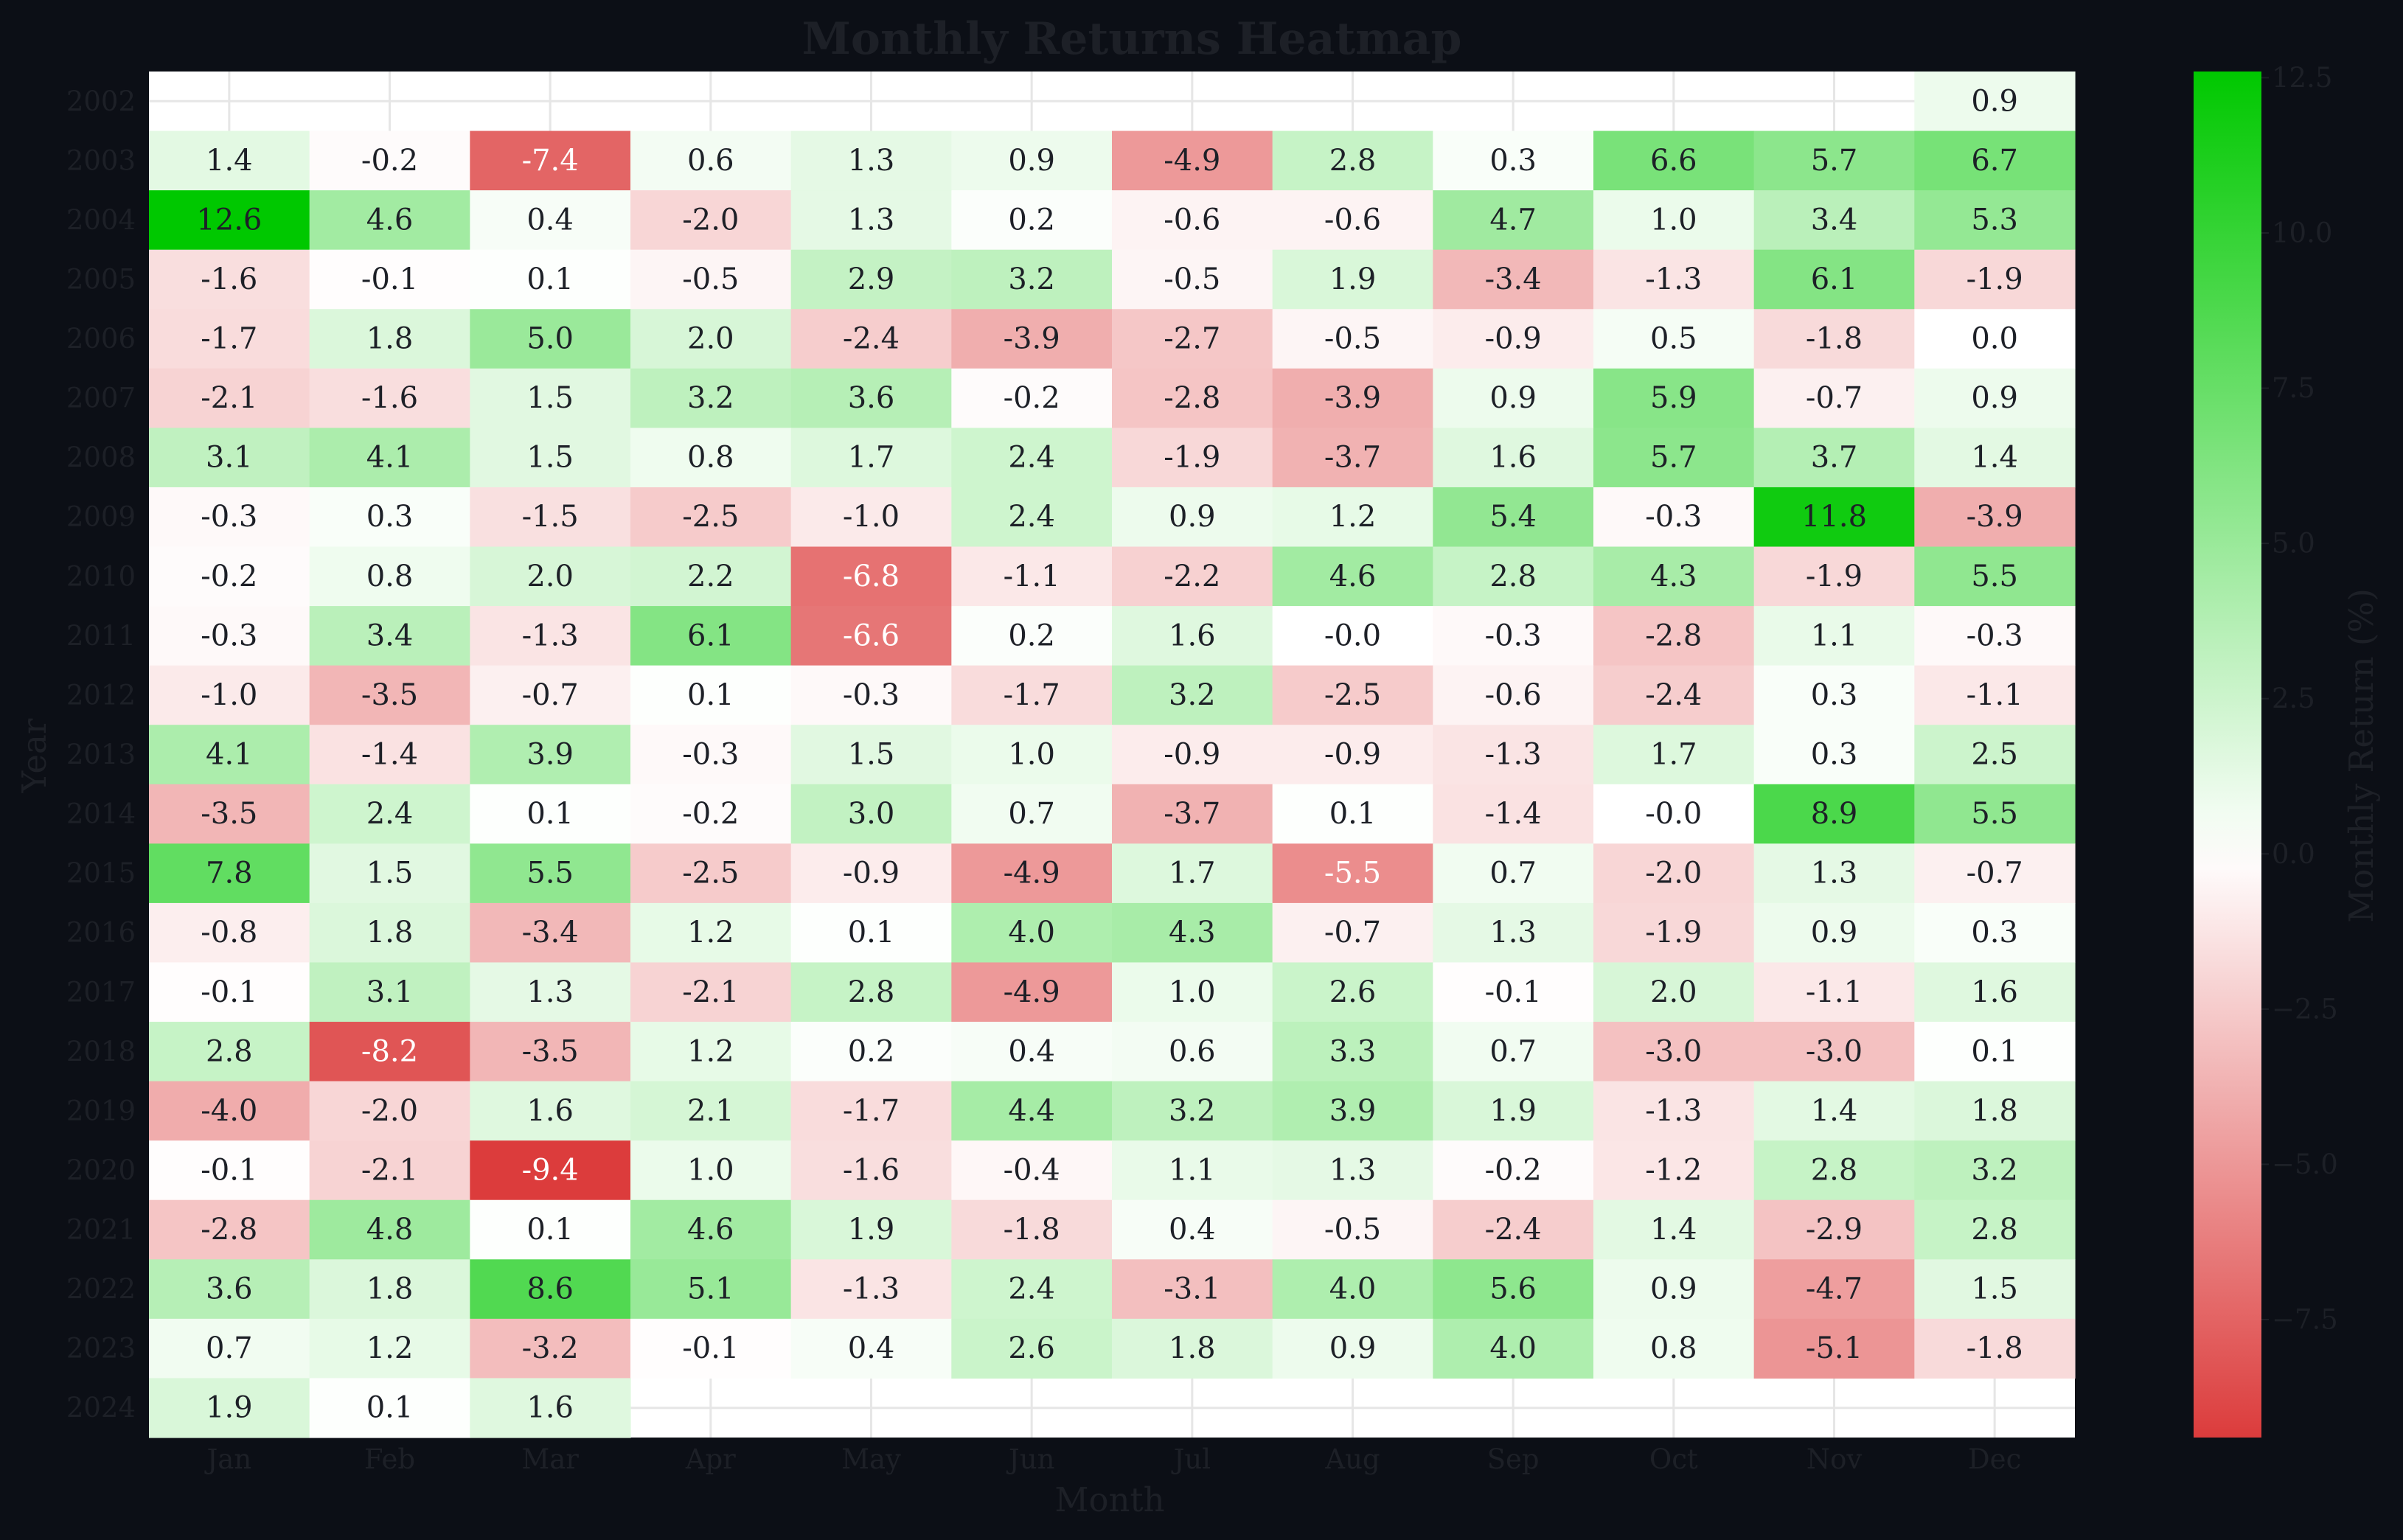  Describe the element at coordinates (1673, 161) in the screenshot. I see `cell-value-label: 6.6` at that location.